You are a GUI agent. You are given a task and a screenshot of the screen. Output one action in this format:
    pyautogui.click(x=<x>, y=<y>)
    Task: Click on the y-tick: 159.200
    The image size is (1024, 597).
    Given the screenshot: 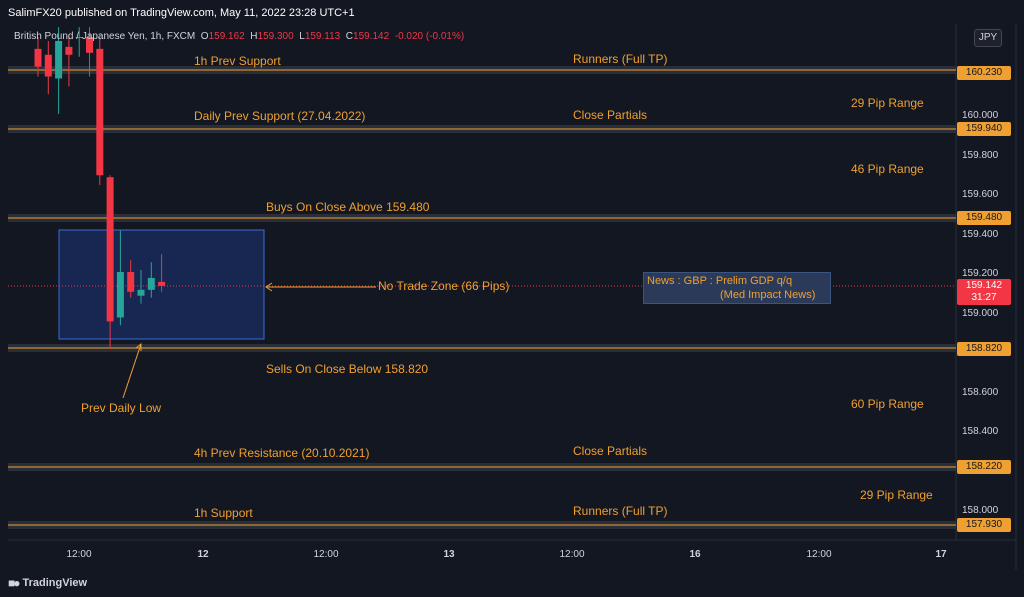 What is the action you would take?
    pyautogui.click(x=980, y=273)
    